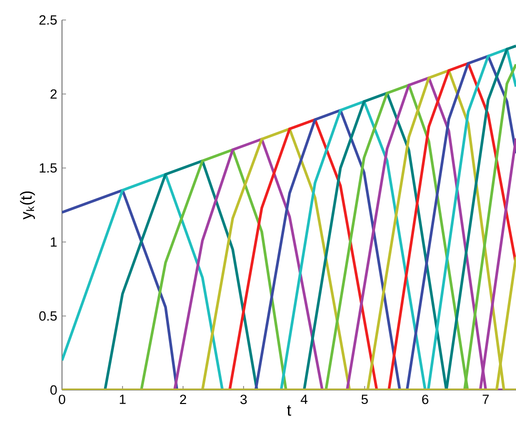  What do you see at coordinates (304, 399) in the screenshot?
I see `x-tick-label: 4` at bounding box center [304, 399].